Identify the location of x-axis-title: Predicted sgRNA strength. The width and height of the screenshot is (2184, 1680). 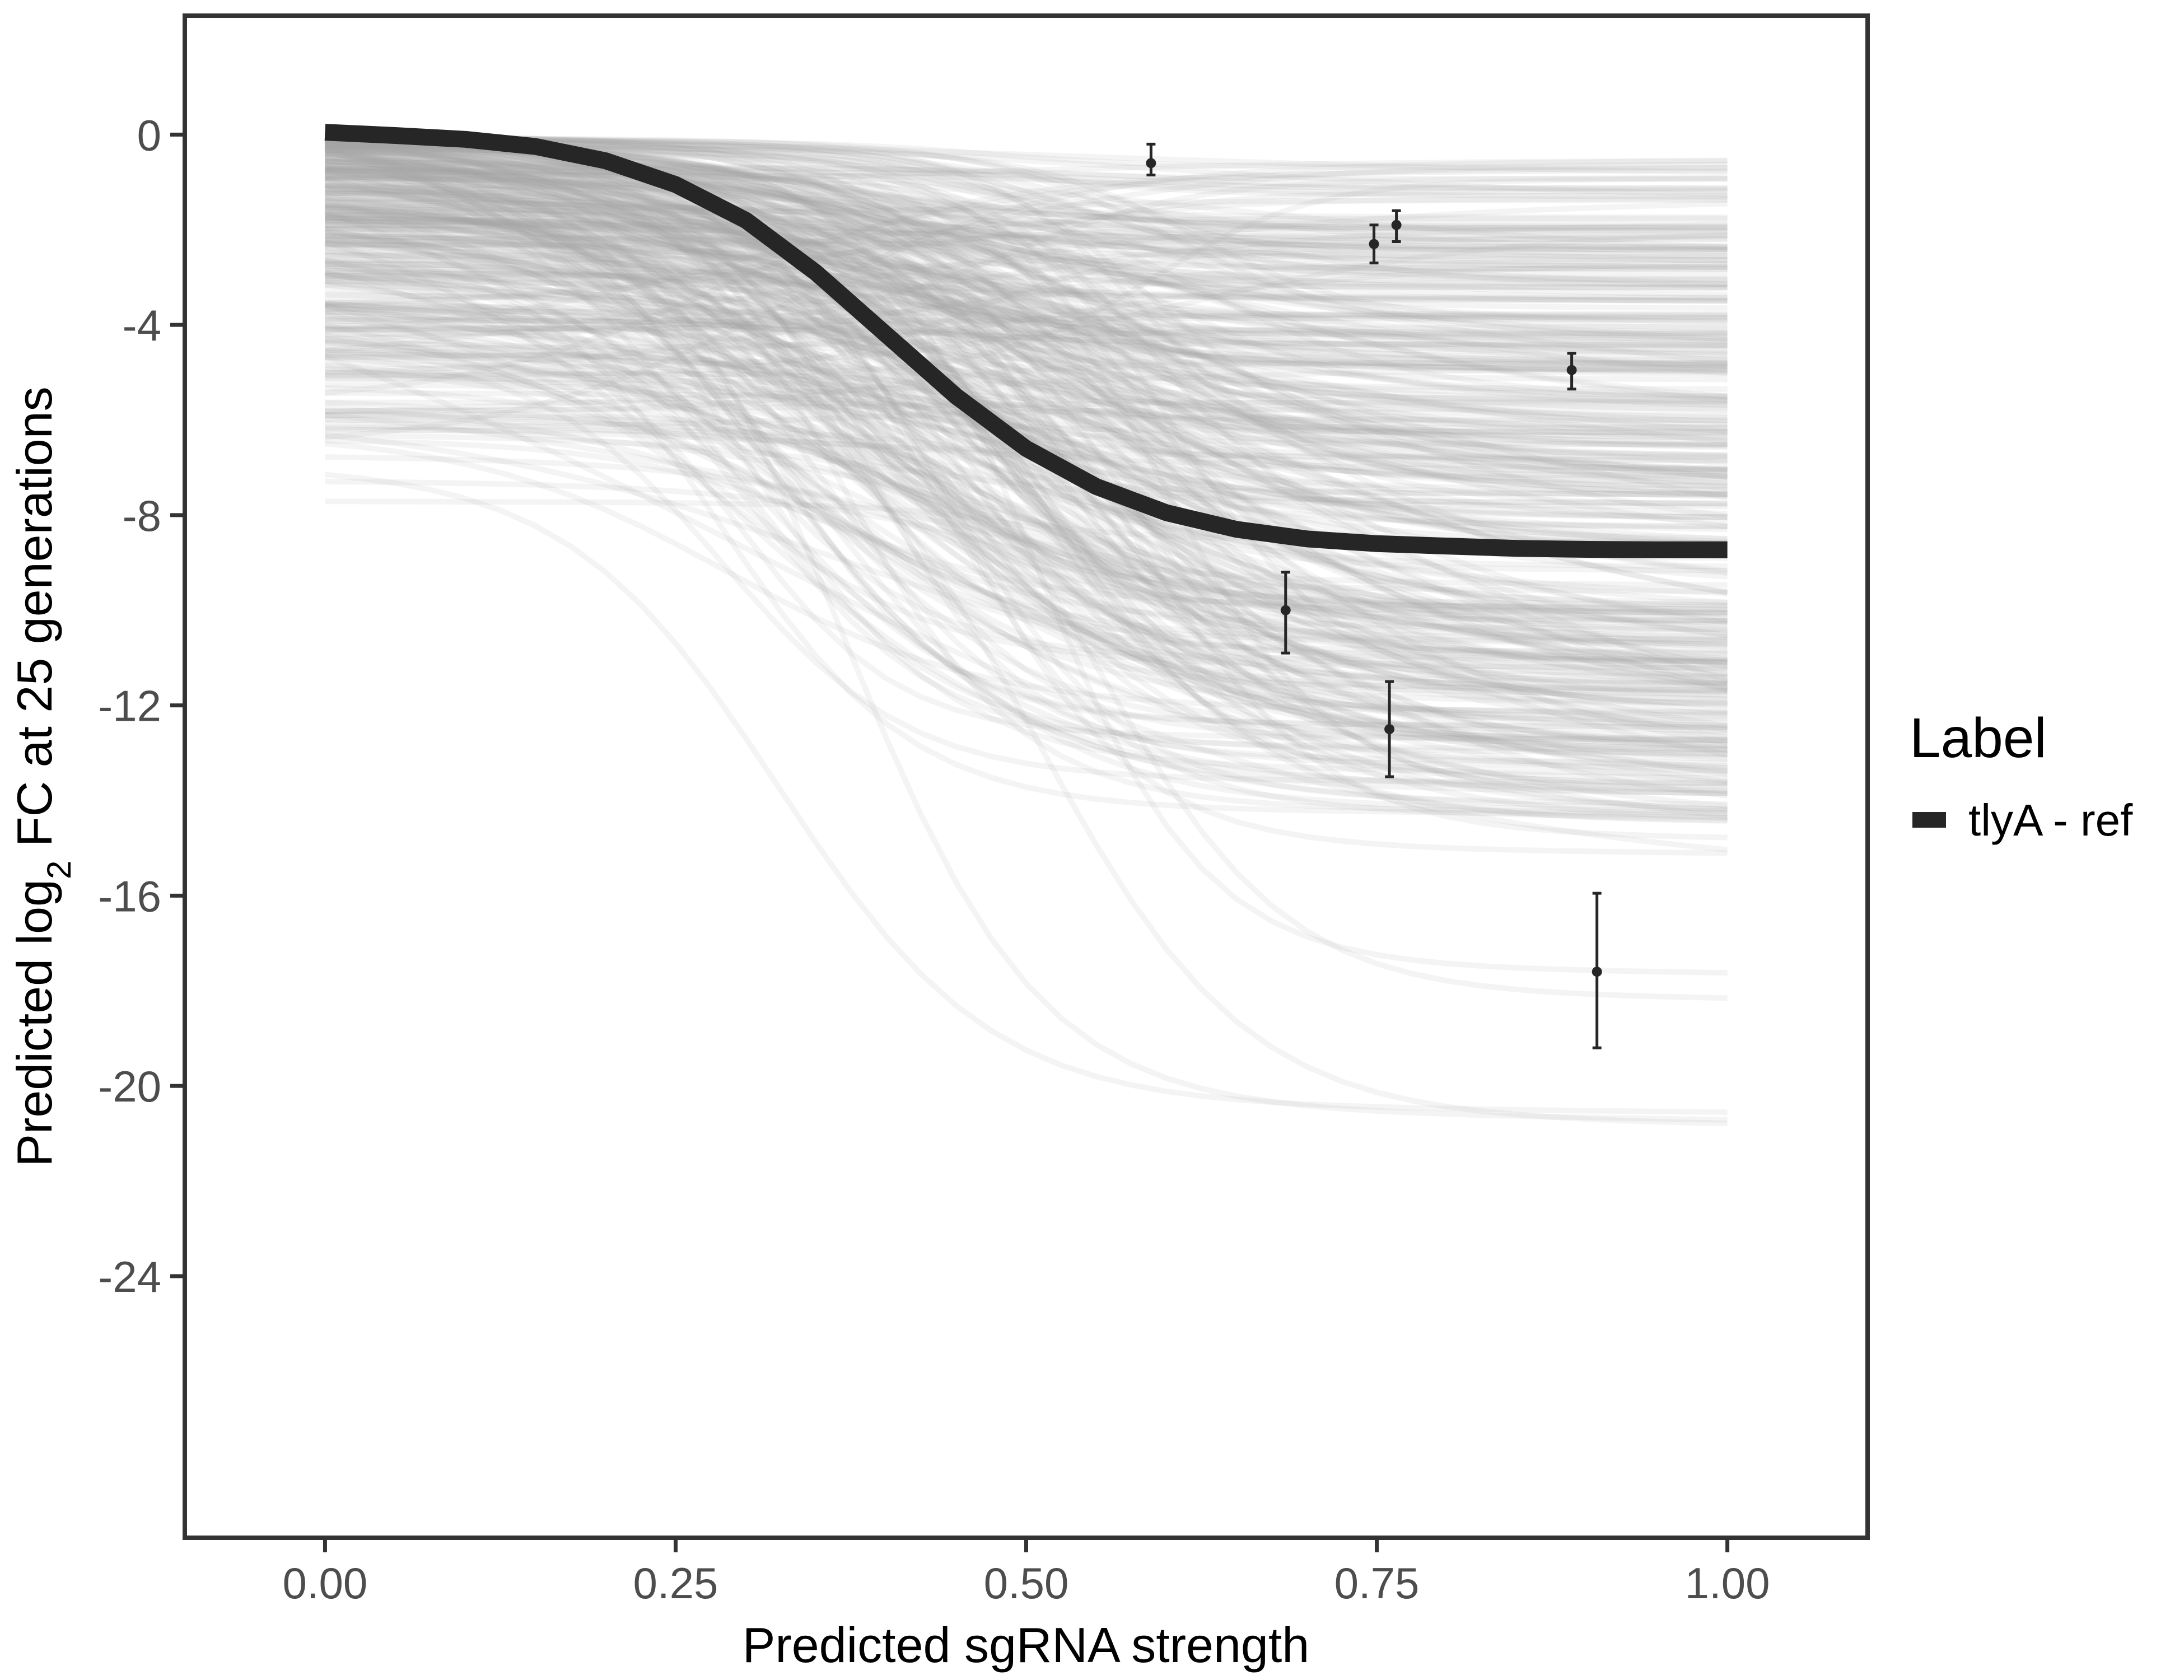
(1027, 1645).